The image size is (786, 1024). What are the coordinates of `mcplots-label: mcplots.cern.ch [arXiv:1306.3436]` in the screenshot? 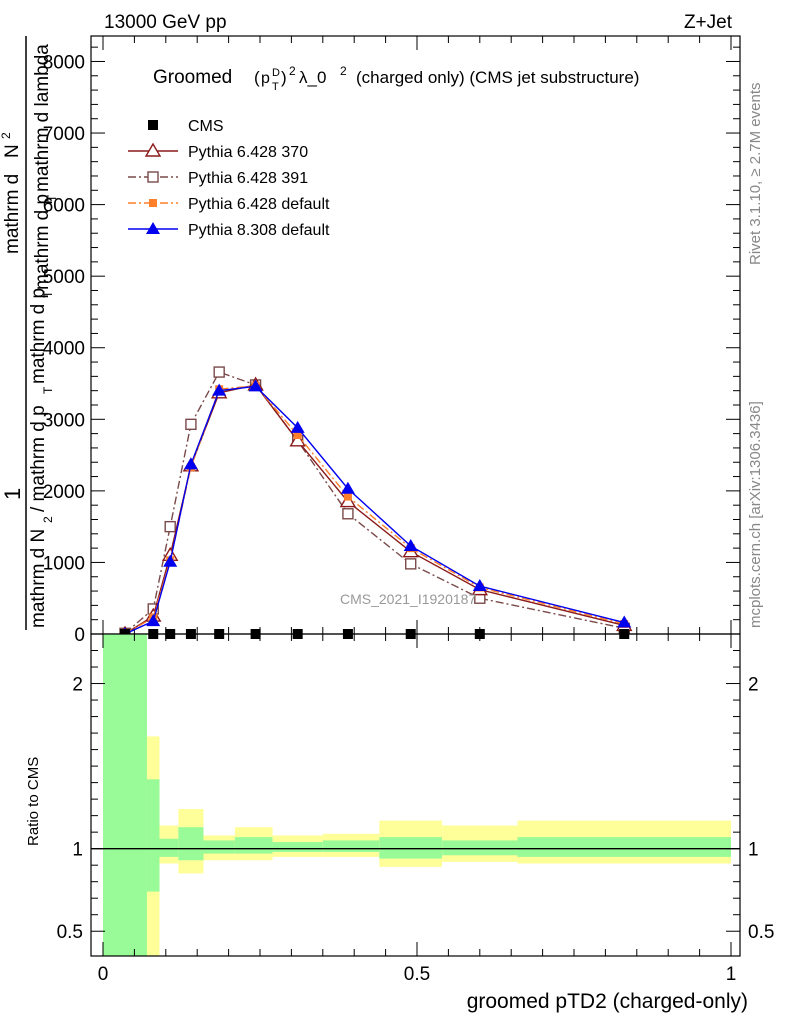 It's located at (755, 514).